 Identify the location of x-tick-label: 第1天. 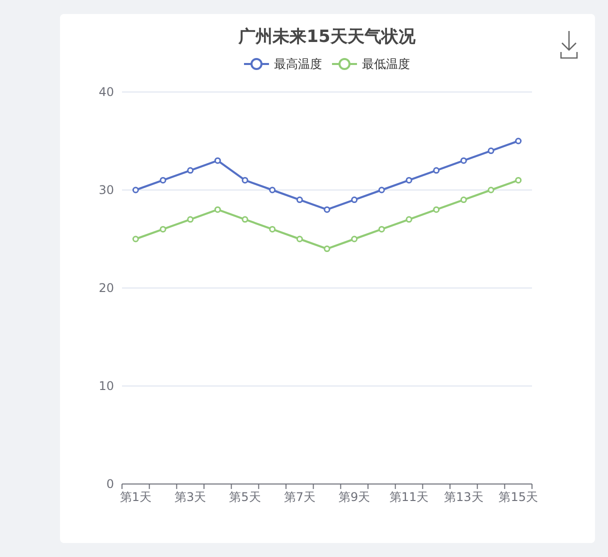
(136, 497).